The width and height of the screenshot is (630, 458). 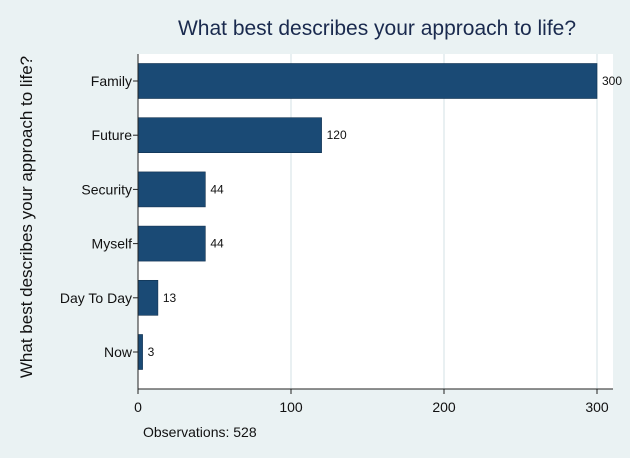 I want to click on data-label-future: 120, so click(x=337, y=135).